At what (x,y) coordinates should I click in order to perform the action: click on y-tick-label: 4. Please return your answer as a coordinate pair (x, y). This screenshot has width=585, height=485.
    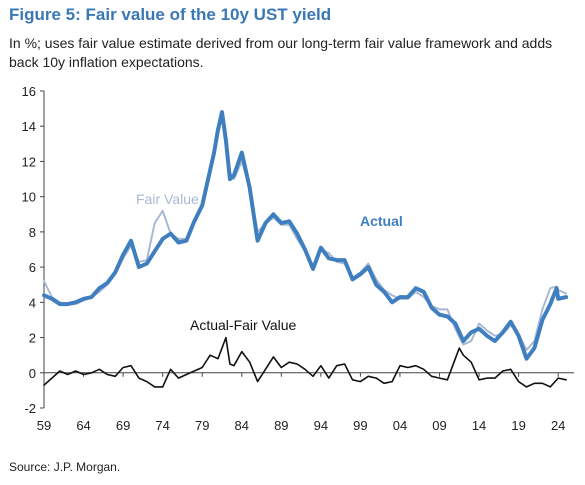
    Looking at the image, I should click on (32, 302).